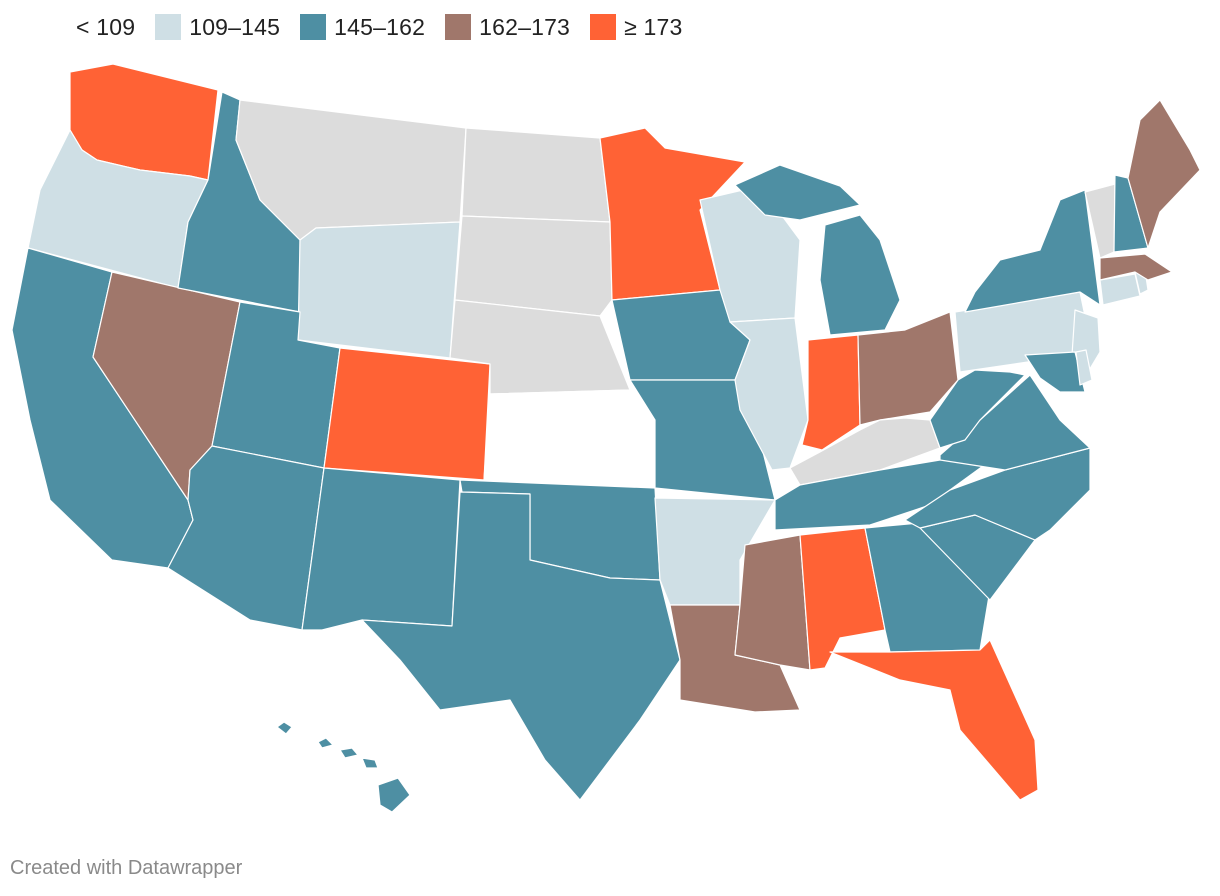  I want to click on legend-label: ≥ 173, so click(653, 26).